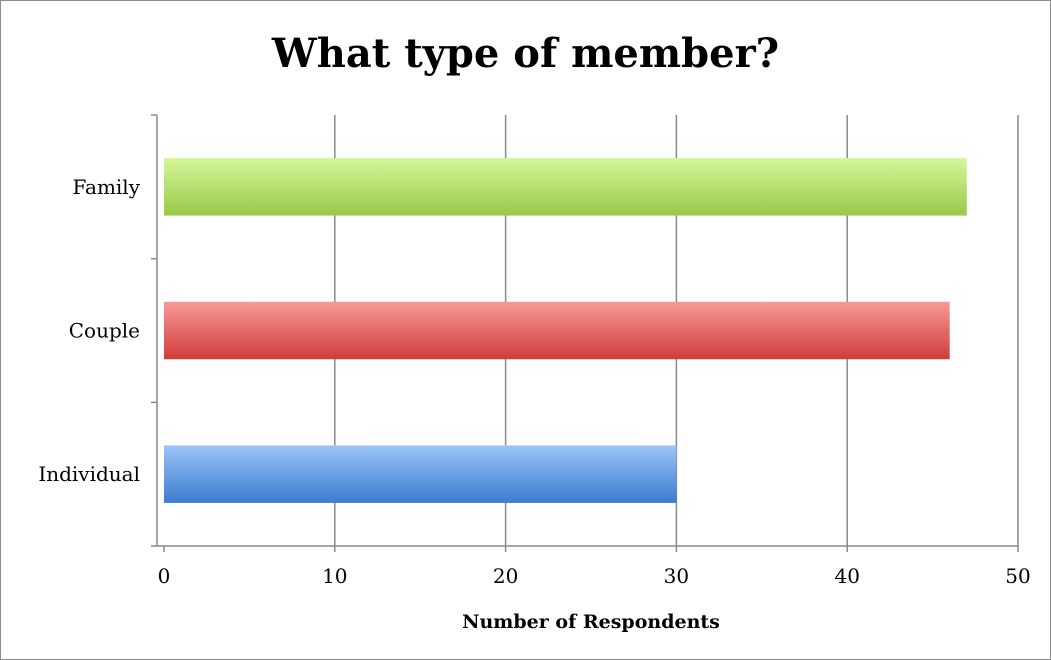 The width and height of the screenshot is (1051, 660). What do you see at coordinates (591, 622) in the screenshot?
I see `x-axis-title: Number of Respondents` at bounding box center [591, 622].